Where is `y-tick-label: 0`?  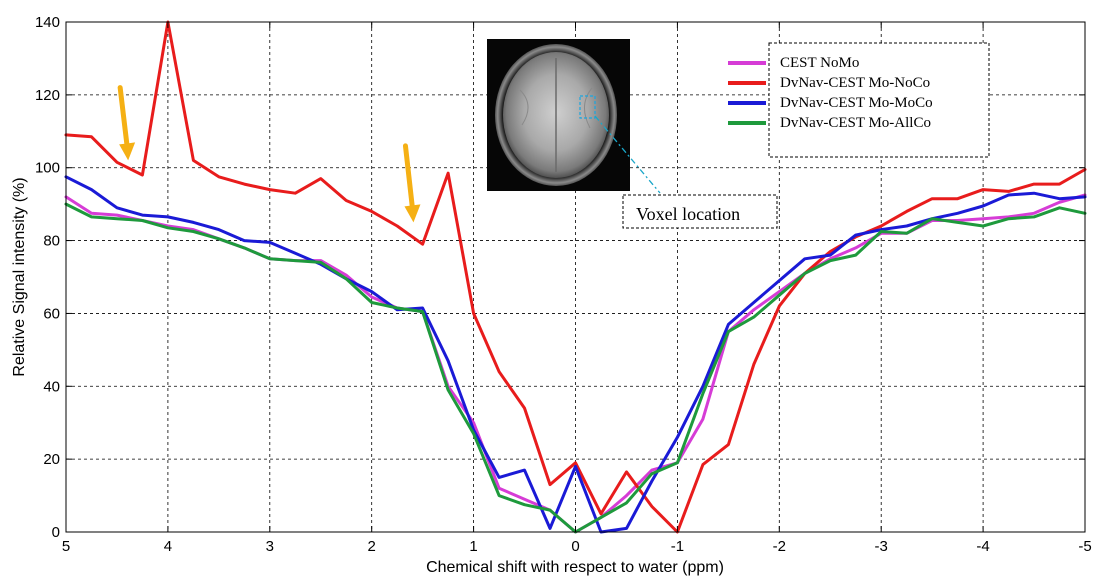
y-tick-label: 0 is located at coordinates (56, 532).